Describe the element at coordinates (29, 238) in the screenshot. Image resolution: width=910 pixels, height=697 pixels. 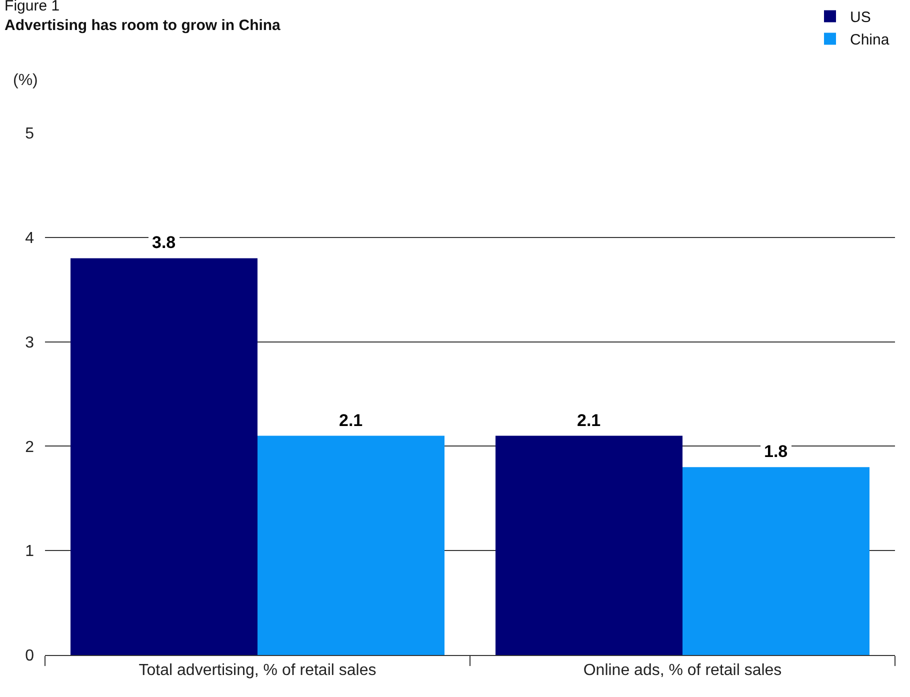
I see `y-tick-label: 4` at that location.